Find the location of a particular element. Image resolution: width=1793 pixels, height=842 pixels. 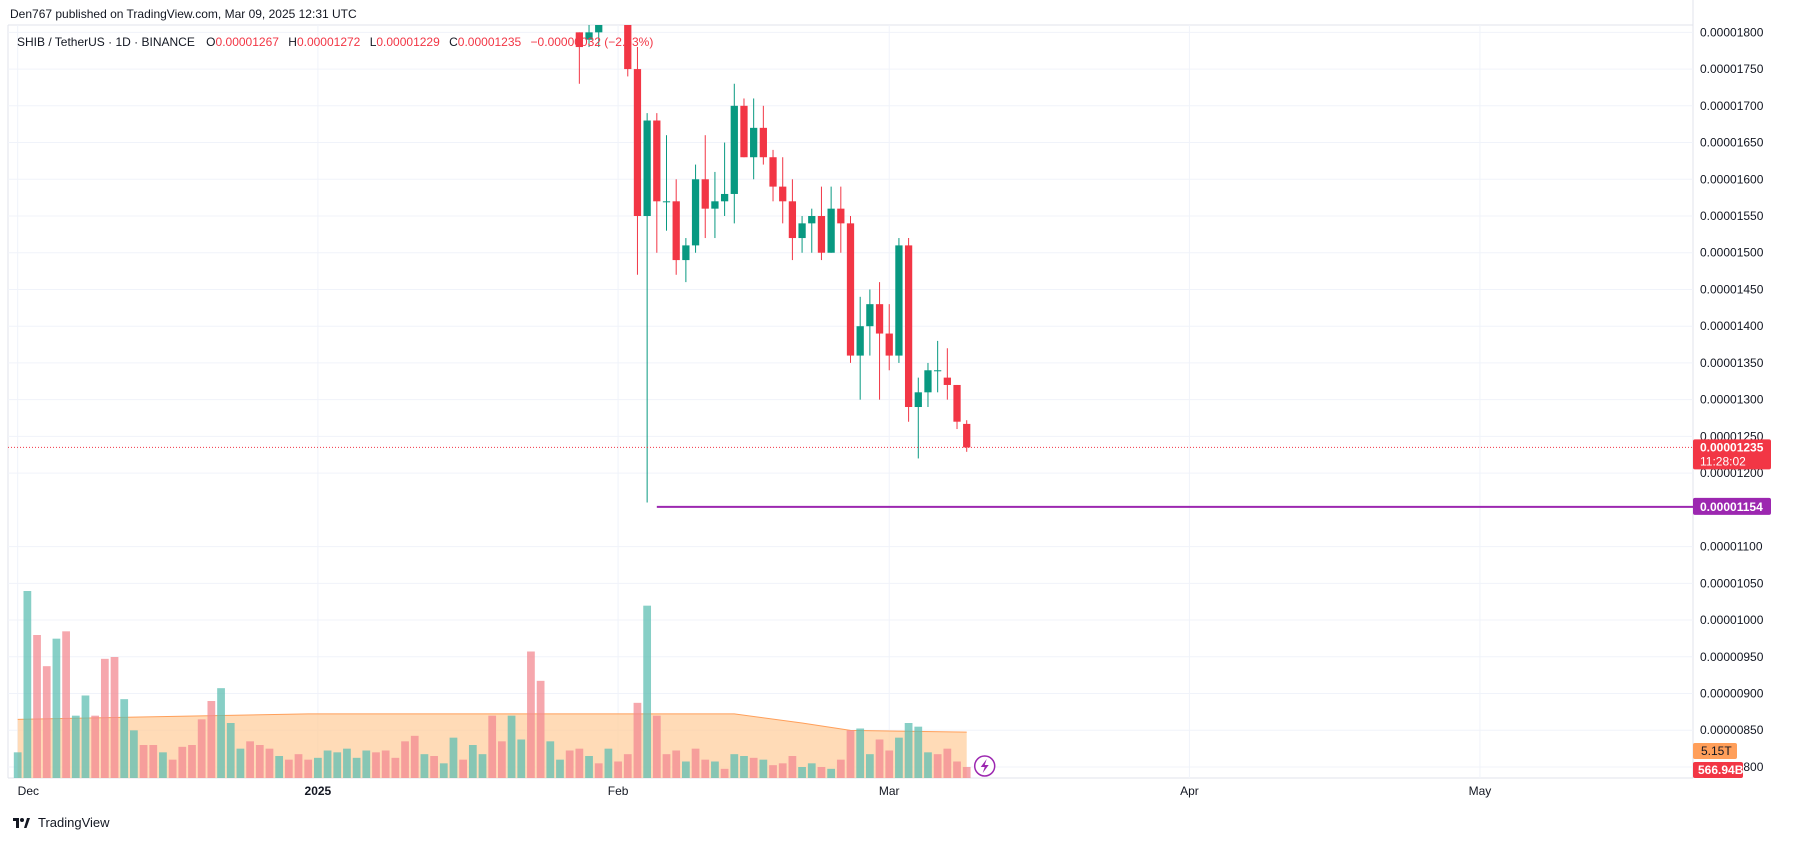

volume-last-value: 566.94B is located at coordinates (1721, 770).